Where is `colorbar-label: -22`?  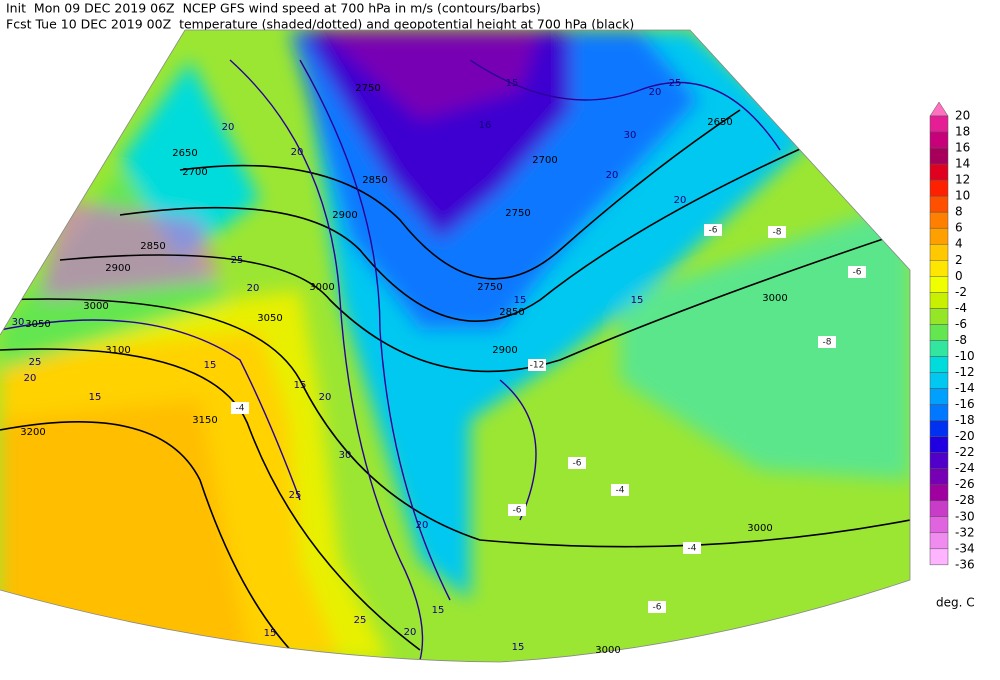
colorbar-label: -22 is located at coordinates (965, 452).